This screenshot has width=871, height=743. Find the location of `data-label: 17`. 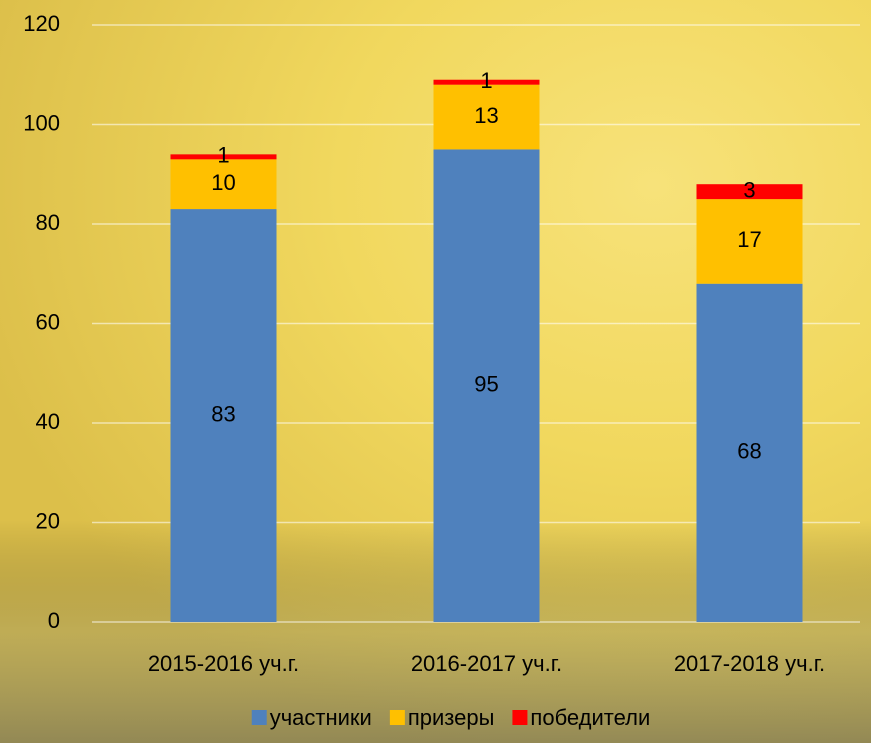

data-label: 17 is located at coordinates (749, 239).